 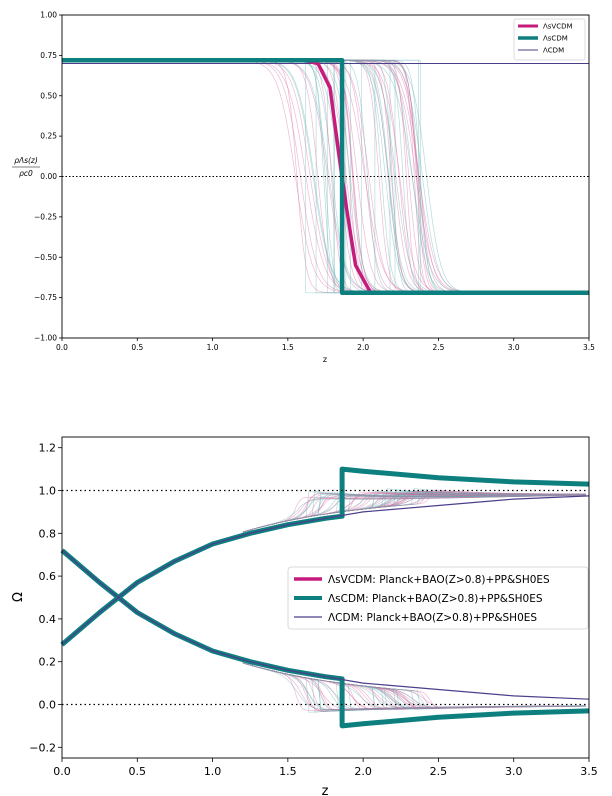 I want to click on y-tick-label: 0.8, so click(x=48, y=533).